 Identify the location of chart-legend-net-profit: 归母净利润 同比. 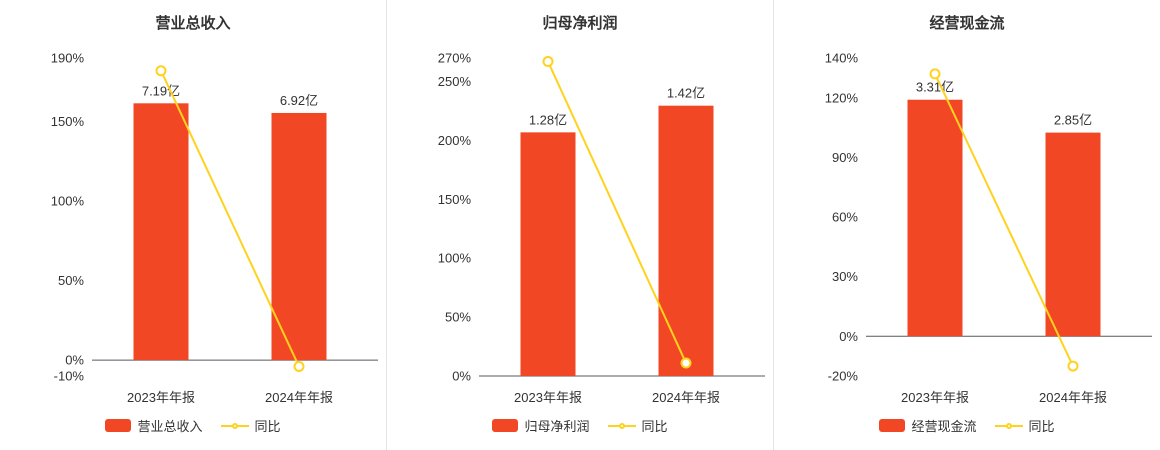
(580, 425).